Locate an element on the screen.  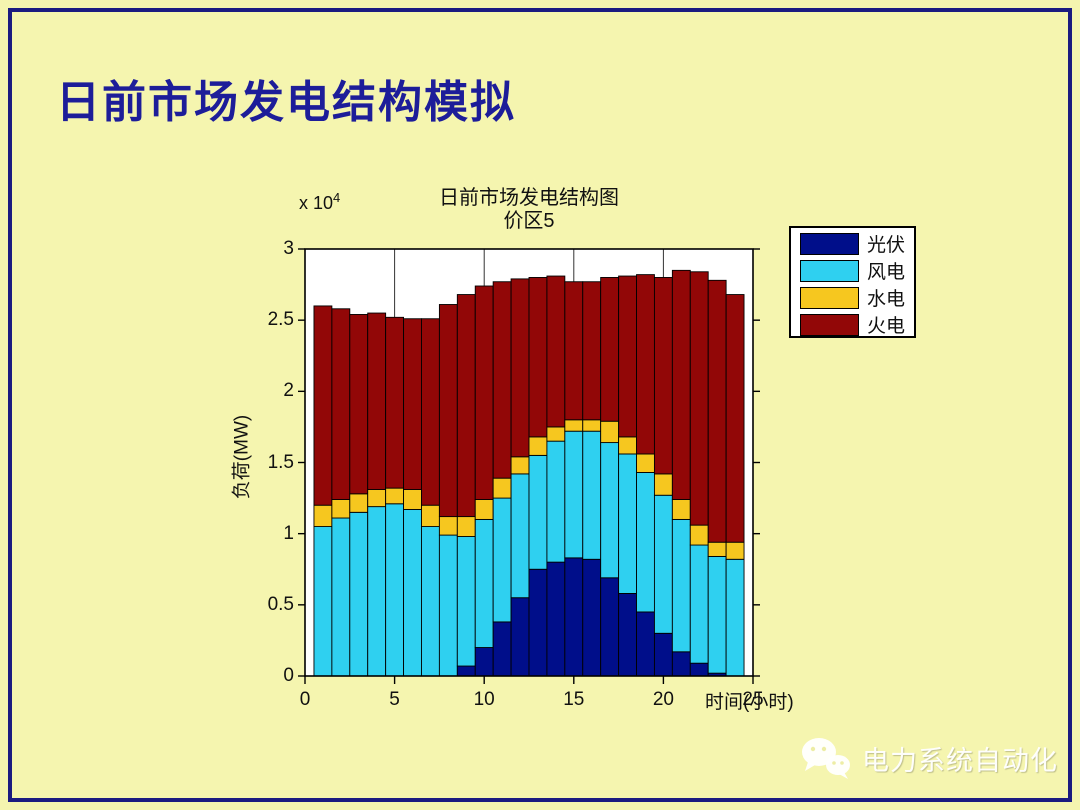
bar-h15-hydro is located at coordinates (574, 425).